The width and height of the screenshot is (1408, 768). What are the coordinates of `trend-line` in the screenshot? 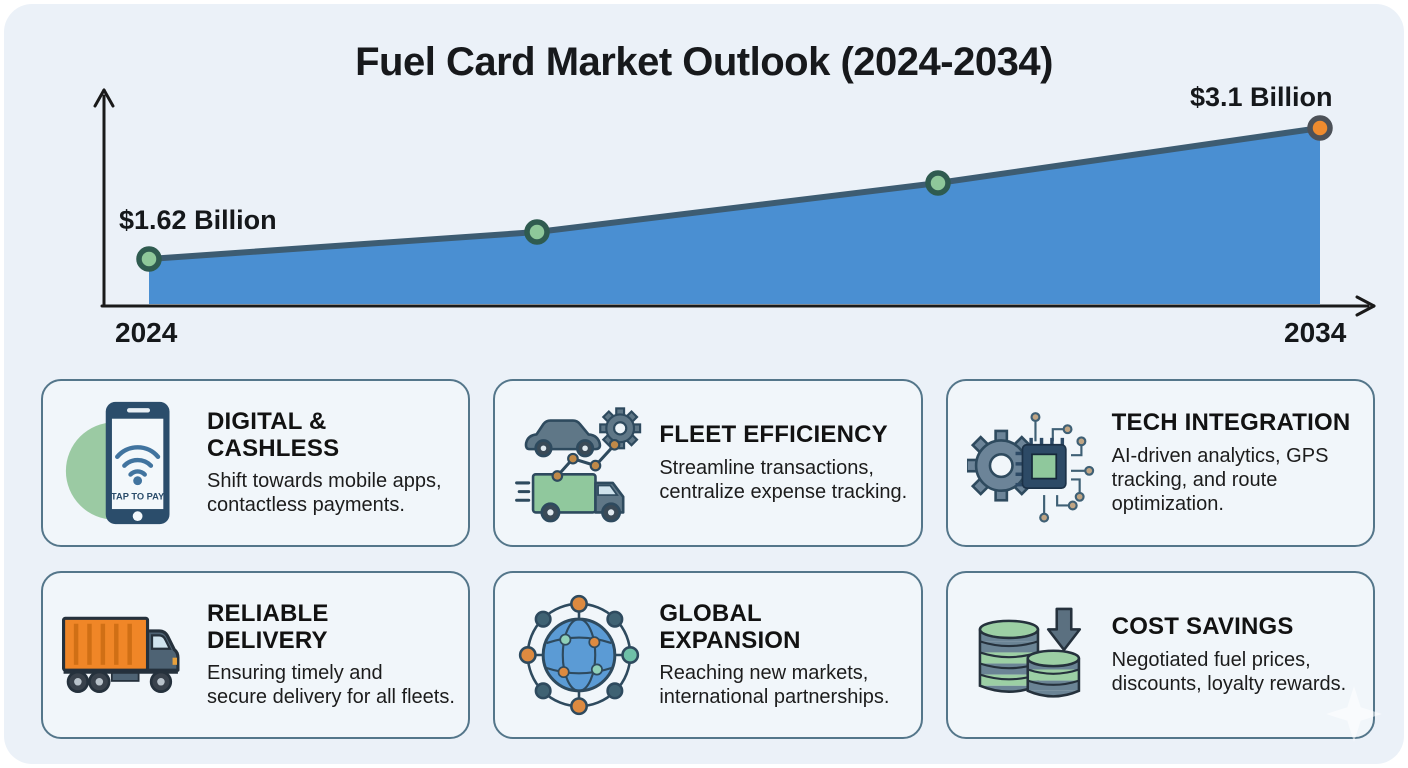 It's located at (734, 193).